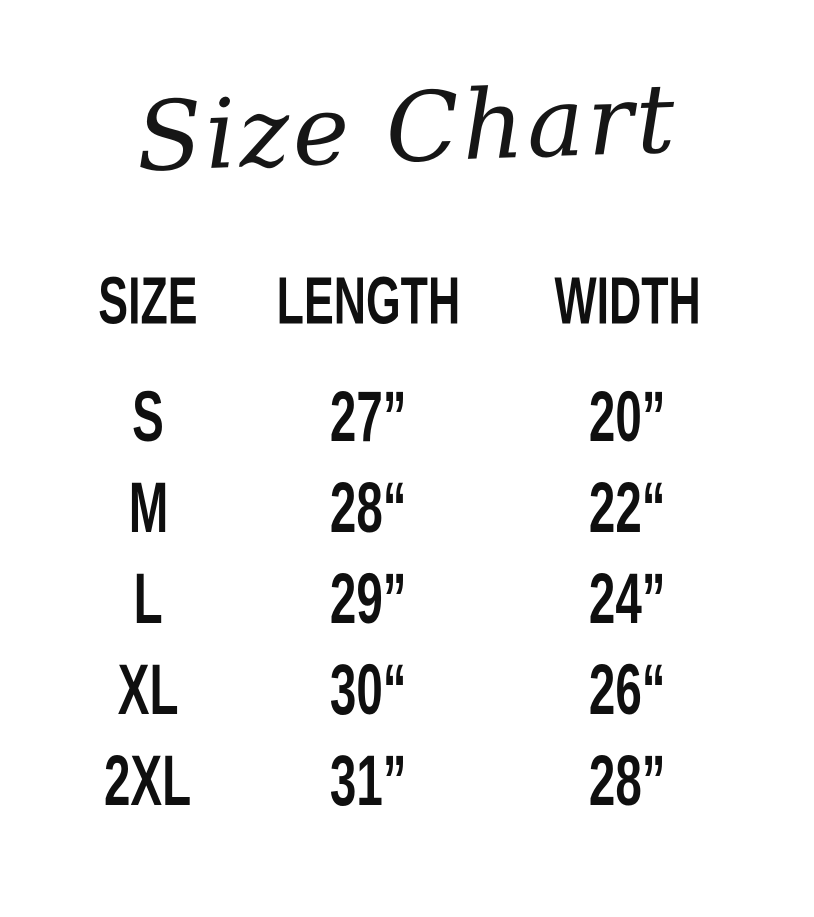 The height and width of the screenshot is (917, 814). I want to click on table-row: 2XL 31” 28”, so click(407, 779).